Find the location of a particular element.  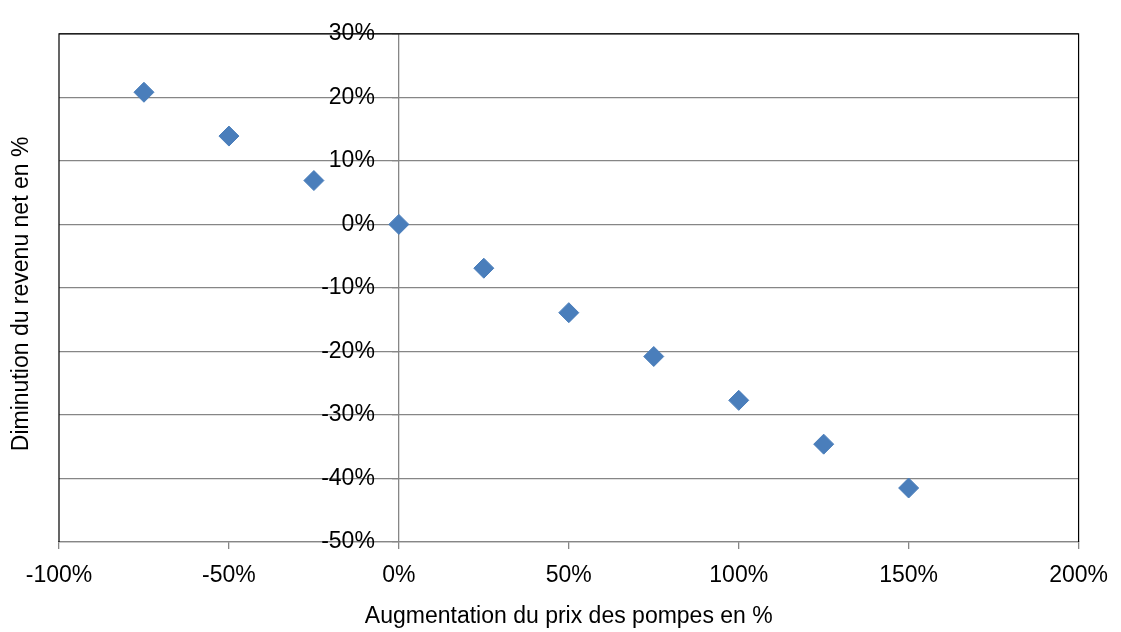

y-tick-label: -10% is located at coordinates (348, 286).